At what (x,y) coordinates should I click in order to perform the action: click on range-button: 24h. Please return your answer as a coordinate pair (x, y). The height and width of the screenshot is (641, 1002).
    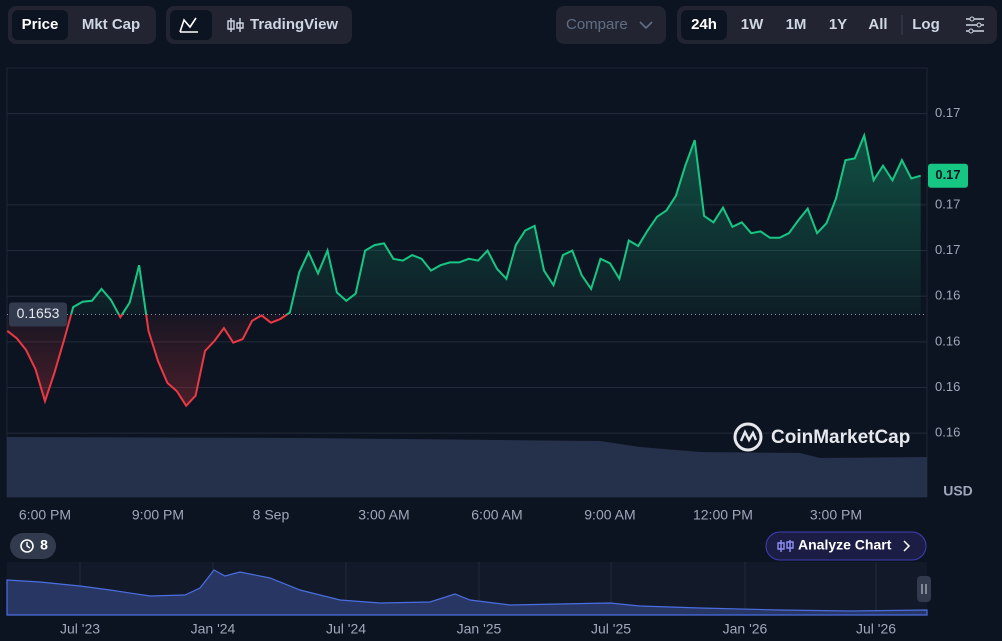
    Looking at the image, I should click on (704, 24).